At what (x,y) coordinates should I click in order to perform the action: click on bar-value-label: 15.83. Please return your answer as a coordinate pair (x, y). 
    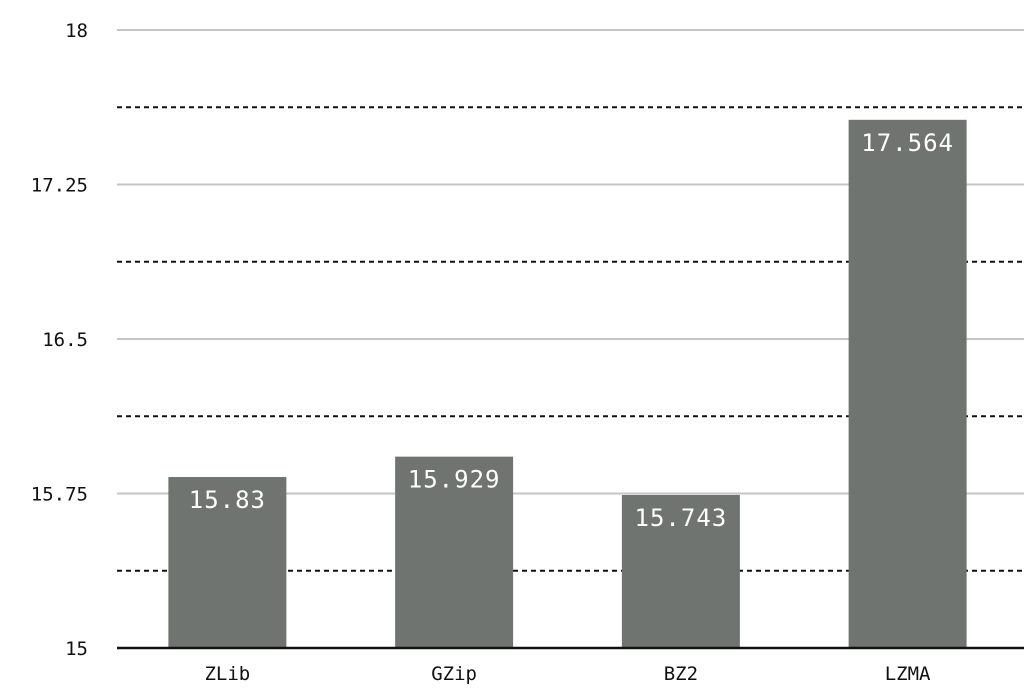
    Looking at the image, I should click on (227, 500).